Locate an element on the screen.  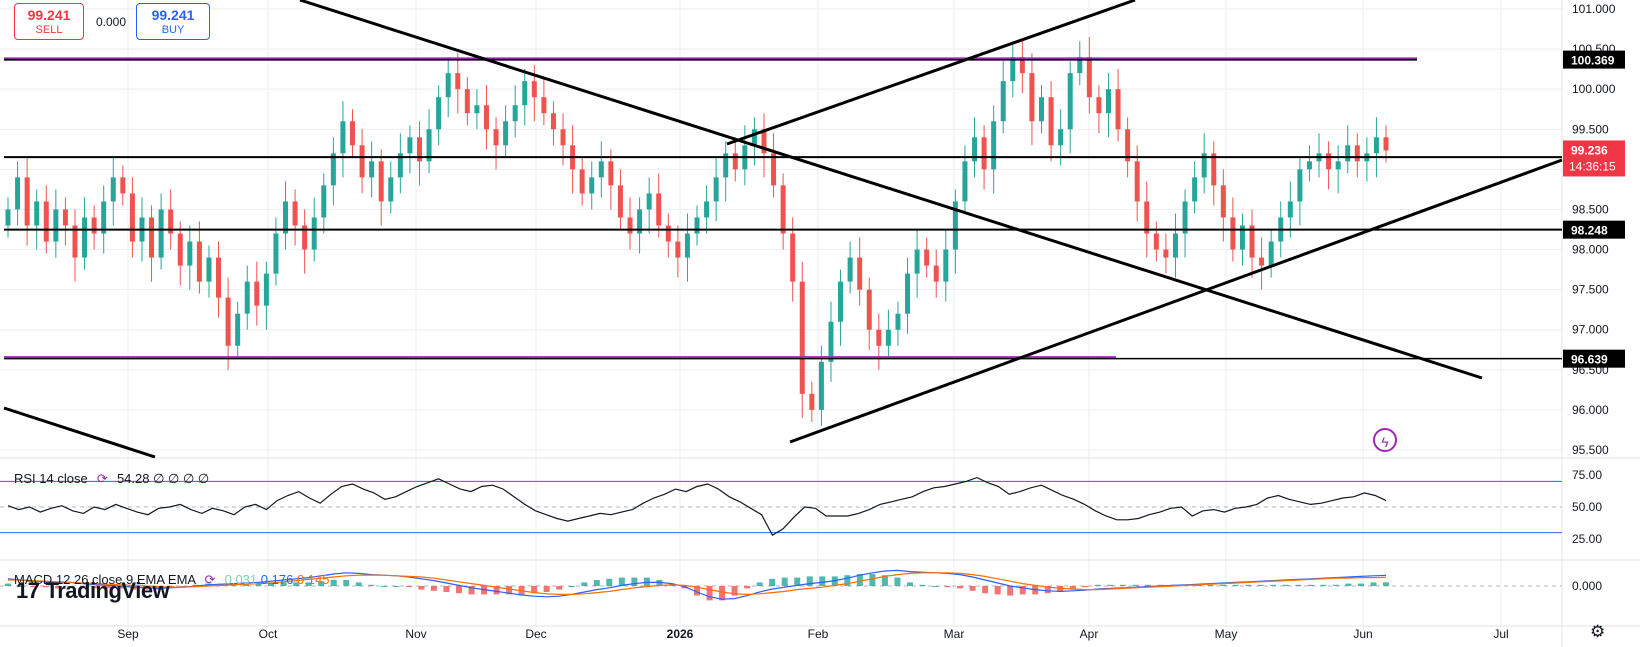
macd-signal-value: 0.145 is located at coordinates (313, 579).